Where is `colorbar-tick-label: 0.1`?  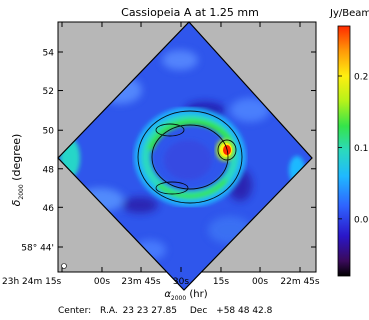
colorbar-tick-label: 0.1 is located at coordinates (361, 149).